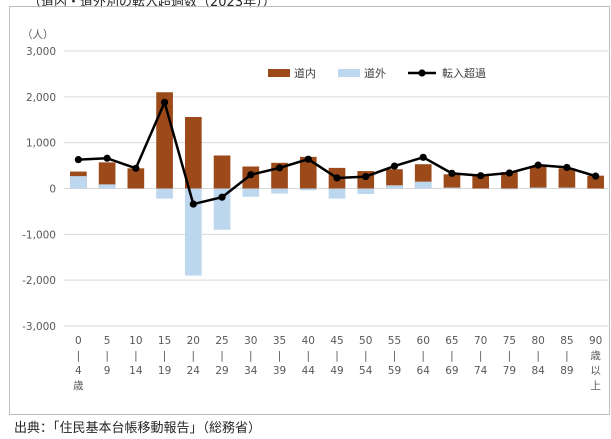 The width and height of the screenshot is (611, 439). What do you see at coordinates (39, 235) in the screenshot?
I see `y-tick-label: -1,000` at bounding box center [39, 235].